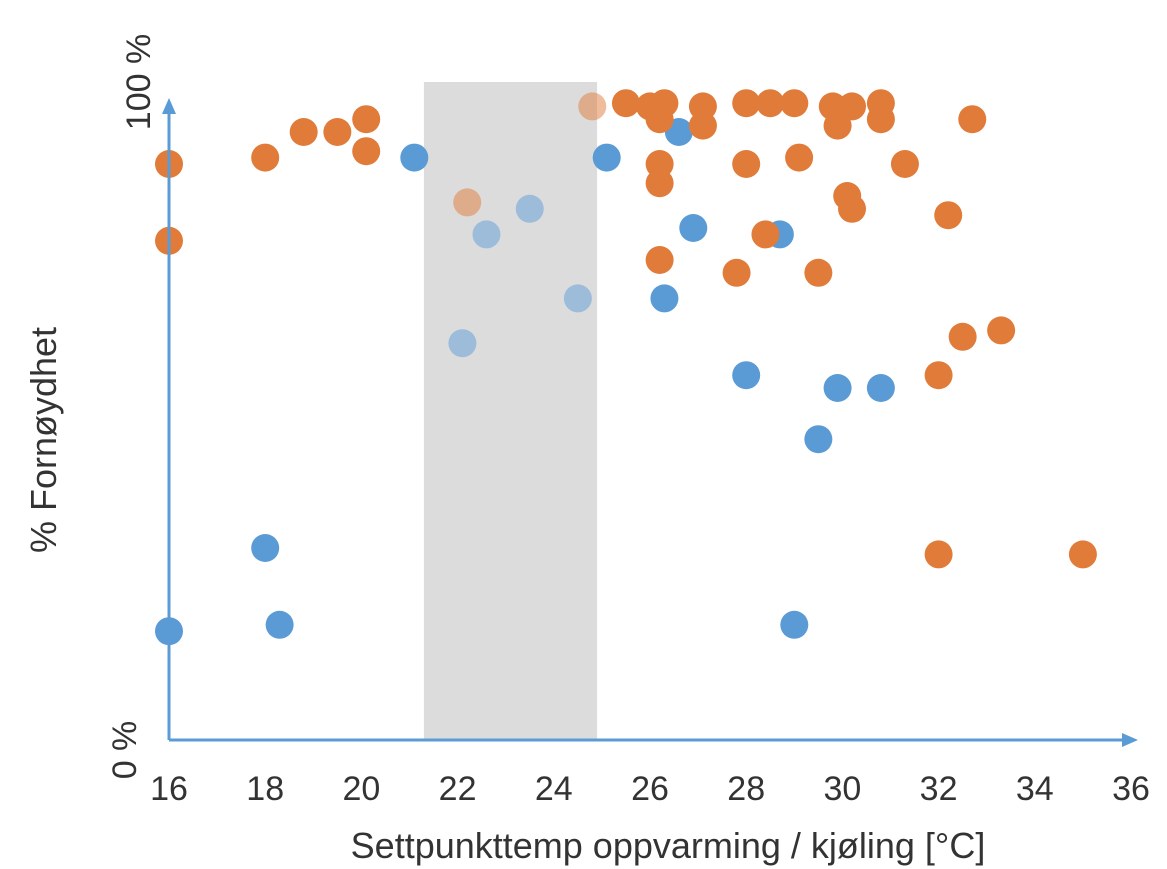 Image resolution: width=1167 pixels, height=869 pixels. I want to click on y-tick-label-max: 100 %, so click(139, 82).